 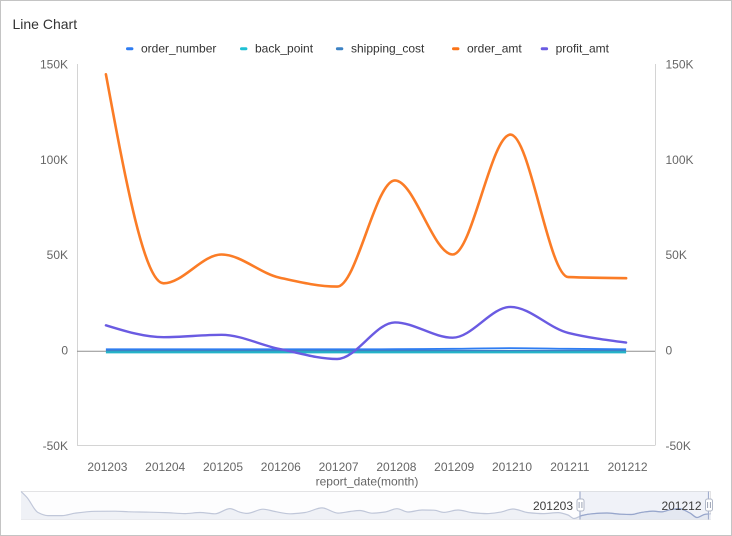 I want to click on svg-text: 201209, so click(x=454, y=467).